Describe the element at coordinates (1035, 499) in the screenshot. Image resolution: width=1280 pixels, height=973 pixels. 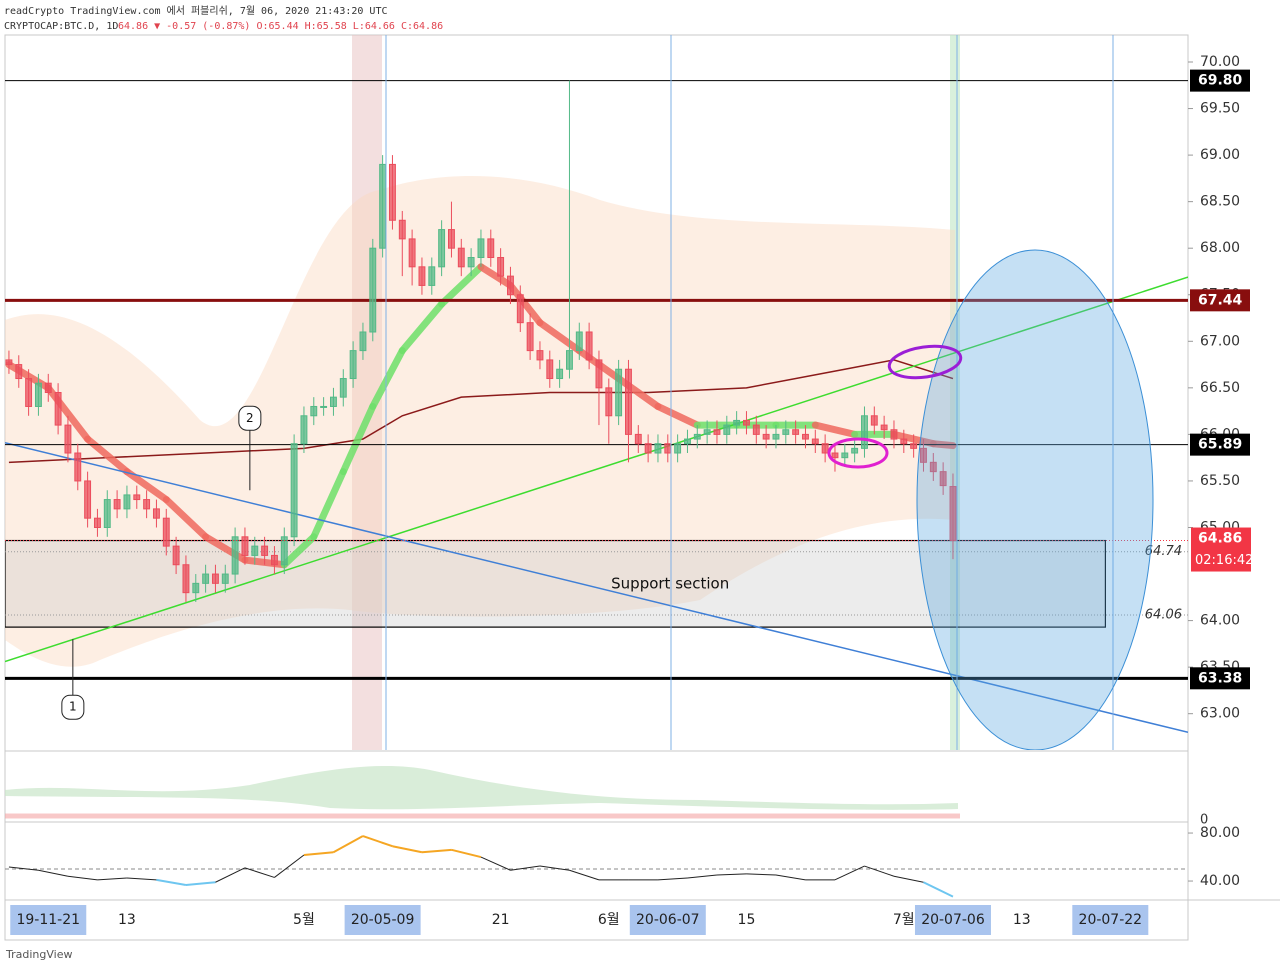
I see `highlight-ellipse` at that location.